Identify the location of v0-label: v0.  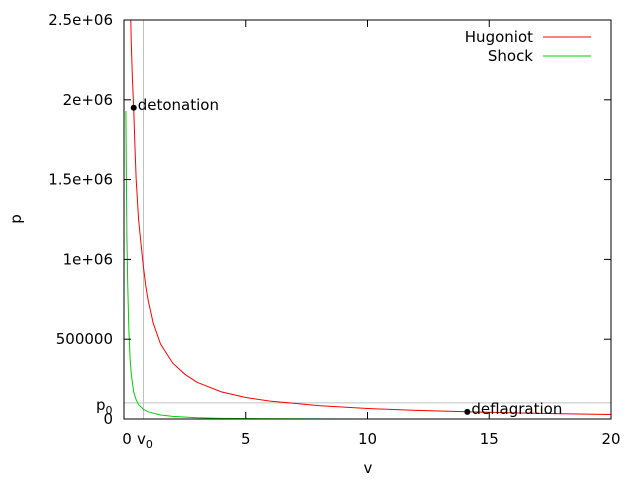
(145, 440).